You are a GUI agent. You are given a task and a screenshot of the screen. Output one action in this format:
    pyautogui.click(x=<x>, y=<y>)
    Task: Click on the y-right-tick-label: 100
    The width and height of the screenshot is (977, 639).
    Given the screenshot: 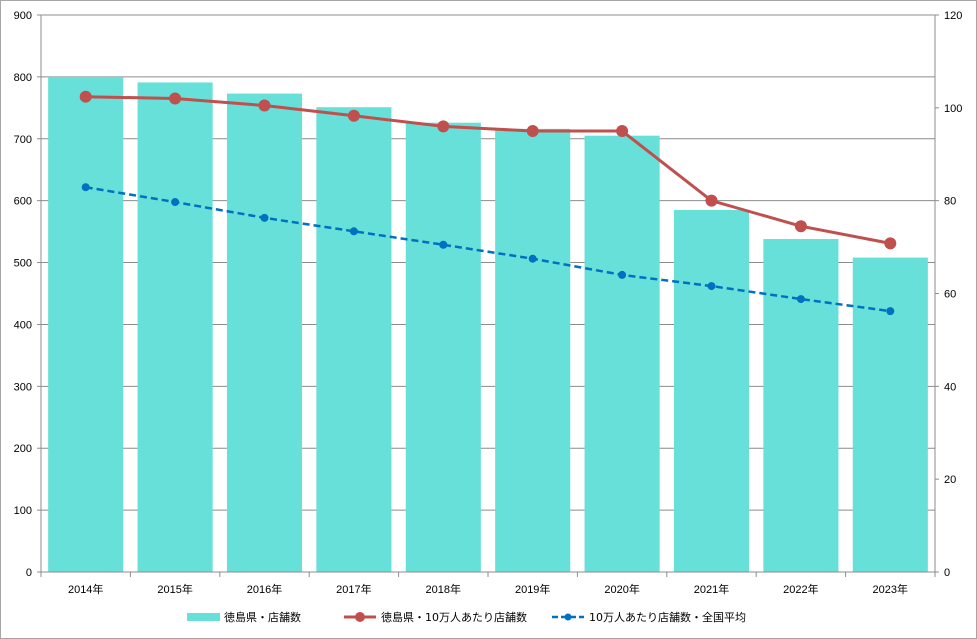 What is the action you would take?
    pyautogui.click(x=953, y=109)
    